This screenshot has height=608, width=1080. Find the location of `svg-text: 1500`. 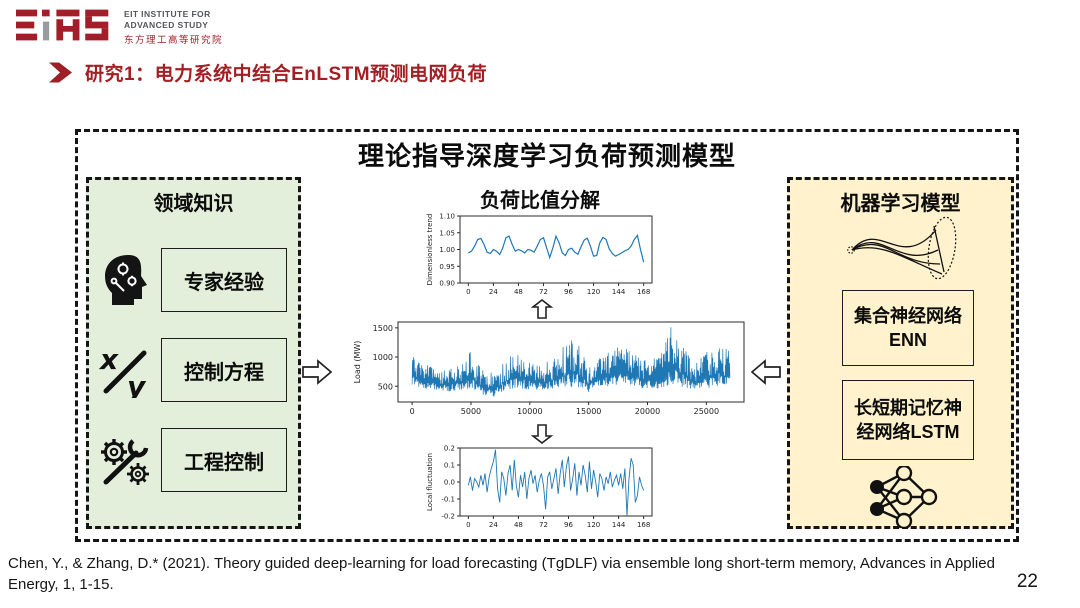

svg-text: 1500 is located at coordinates (383, 328).